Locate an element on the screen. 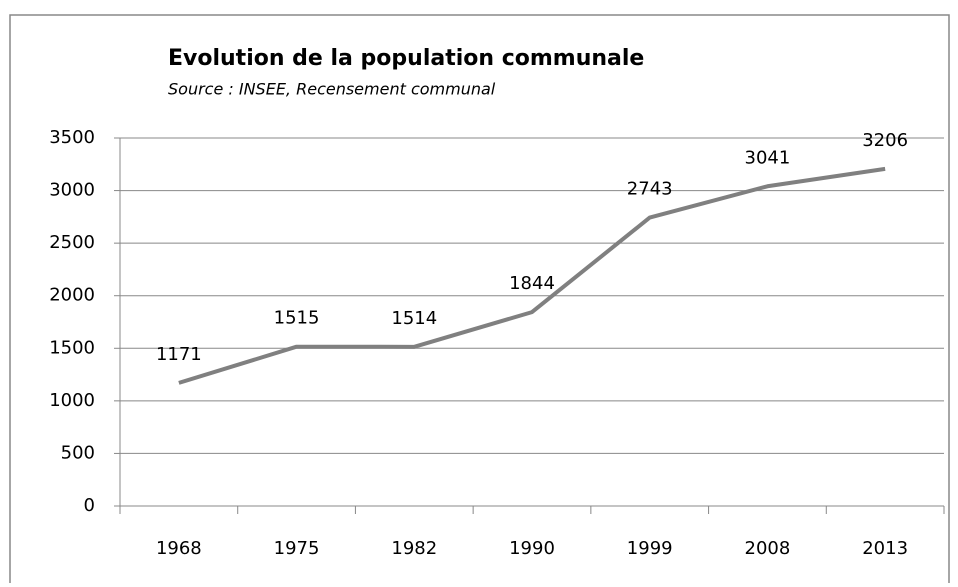 Image resolution: width=958 pixels, height=587 pixels. y-tick-label: 3500 is located at coordinates (72, 137).